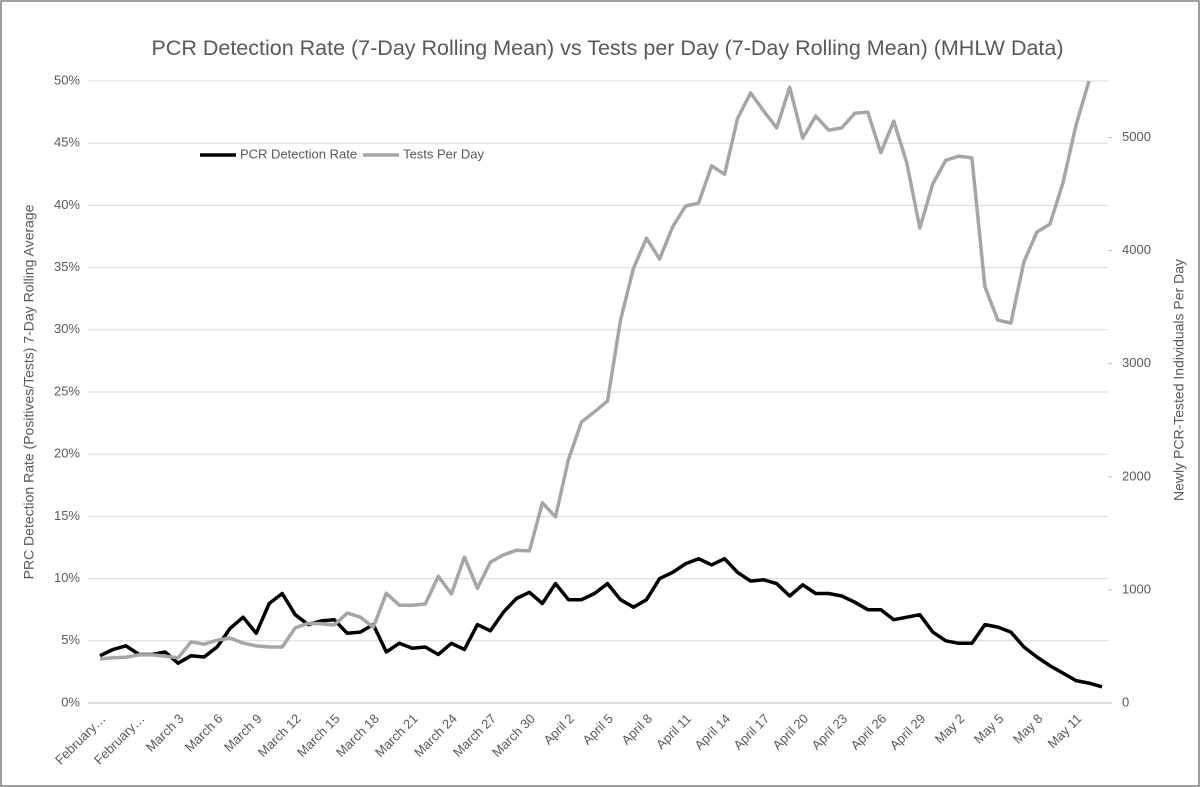  What do you see at coordinates (869, 732) in the screenshot?
I see `x-tick-label: April 26` at bounding box center [869, 732].